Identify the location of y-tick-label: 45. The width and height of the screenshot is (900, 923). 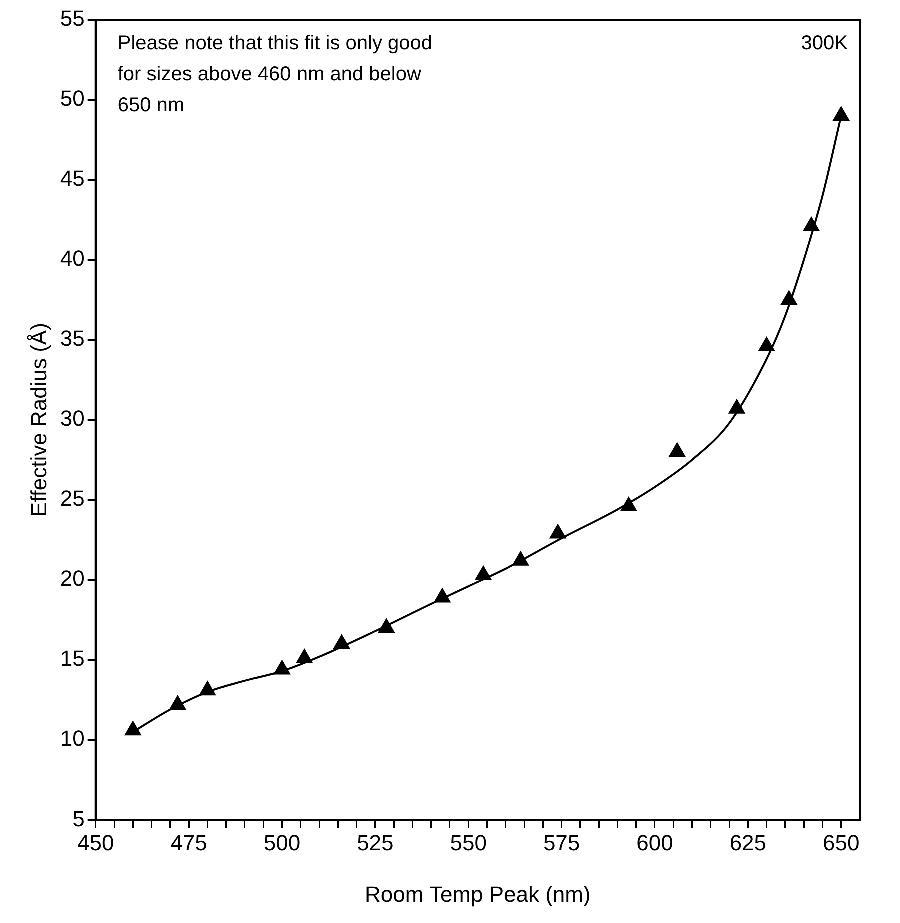
(72, 179).